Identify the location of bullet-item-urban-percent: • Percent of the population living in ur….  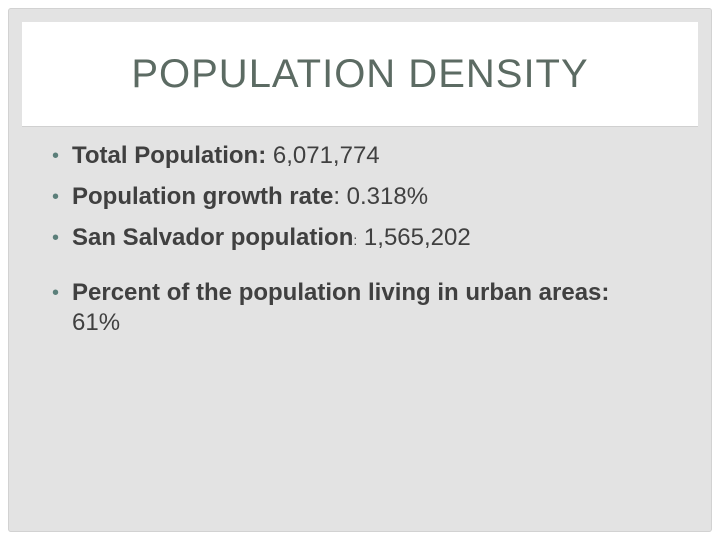
(352, 308).